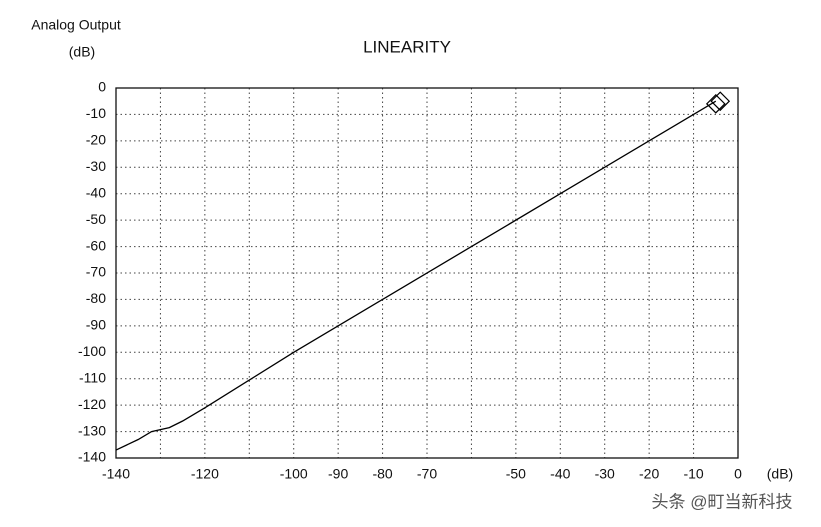 The width and height of the screenshot is (821, 527). What do you see at coordinates (76, 25) in the screenshot?
I see `y-axis-label: Analog Output` at bounding box center [76, 25].